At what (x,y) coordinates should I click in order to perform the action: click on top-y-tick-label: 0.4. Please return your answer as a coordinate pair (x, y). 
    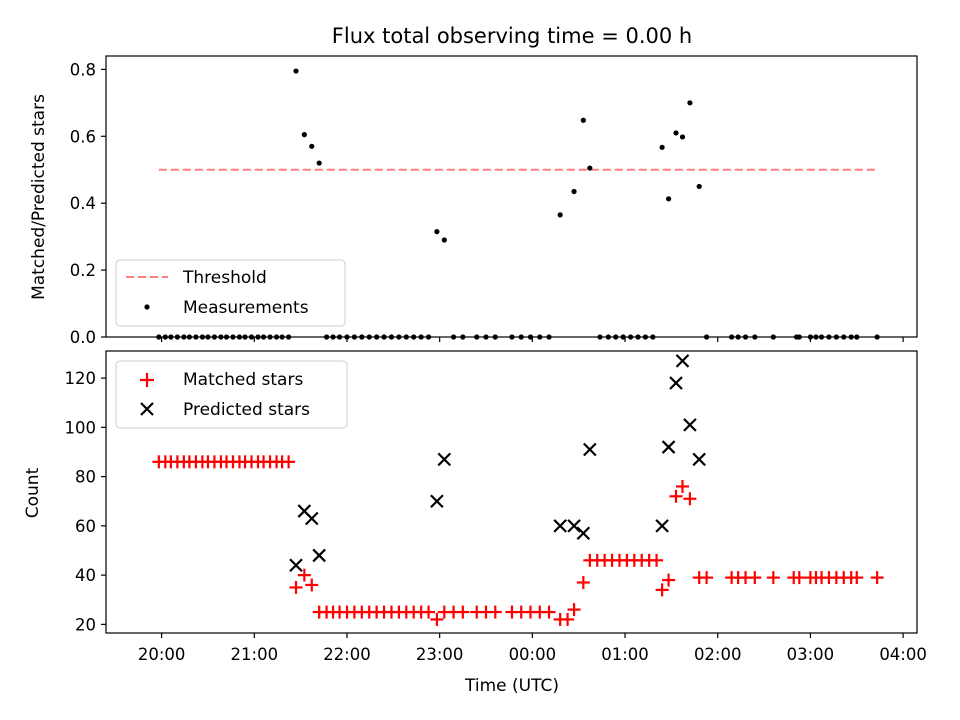
    Looking at the image, I should click on (83, 203).